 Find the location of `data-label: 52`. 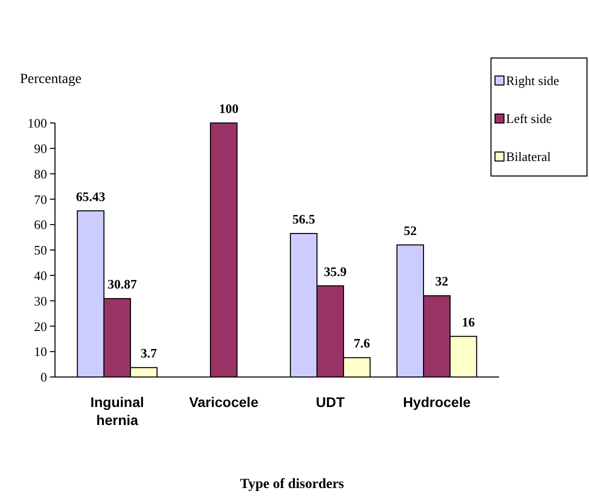

data-label: 52 is located at coordinates (410, 230).